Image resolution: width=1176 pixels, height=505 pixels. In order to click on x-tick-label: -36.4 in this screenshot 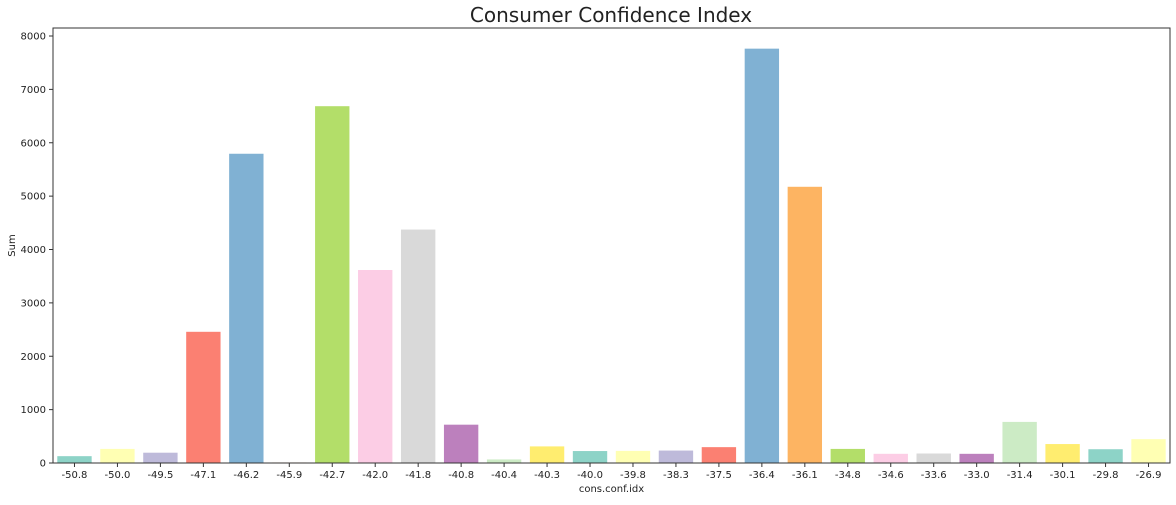, I will do `click(762, 475)`.